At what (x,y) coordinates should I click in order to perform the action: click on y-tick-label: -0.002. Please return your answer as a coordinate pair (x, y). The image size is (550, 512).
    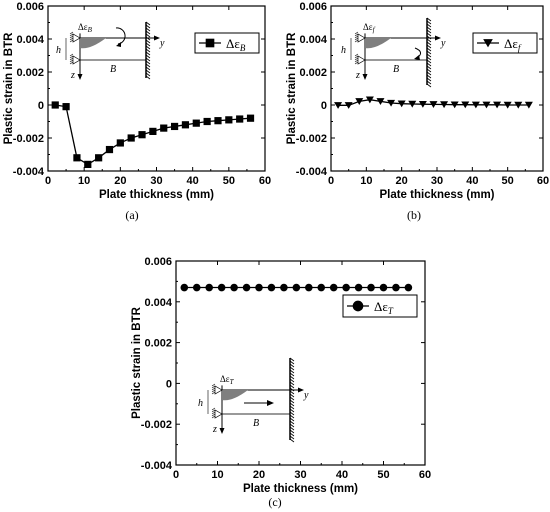
    Looking at the image, I should click on (156, 425).